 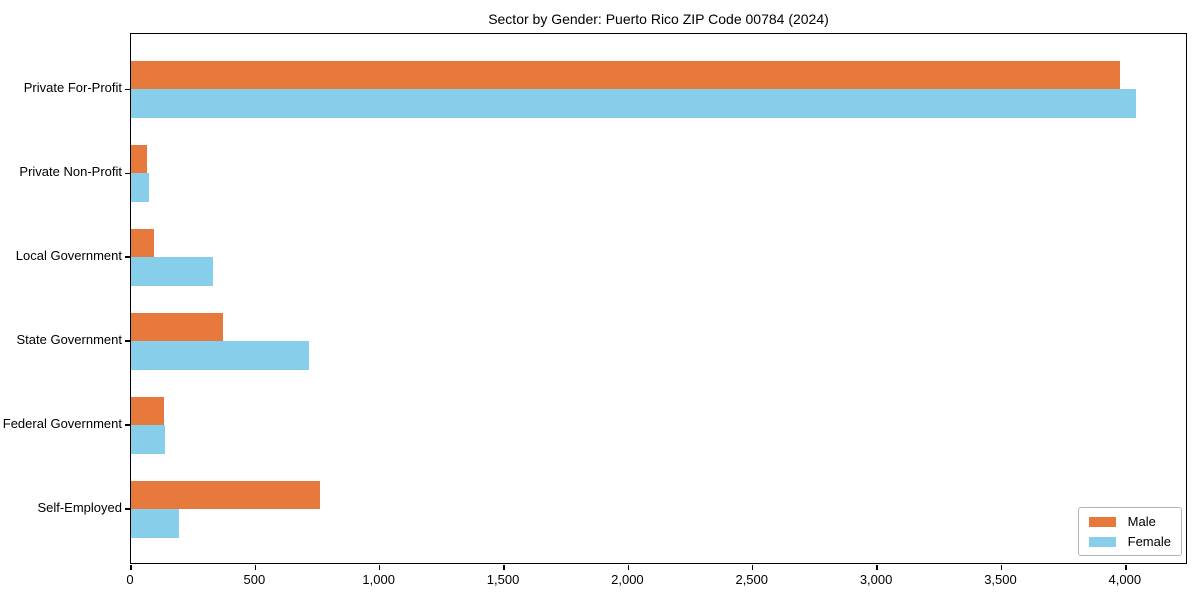 I want to click on bar-male-local-government, so click(x=142, y=243).